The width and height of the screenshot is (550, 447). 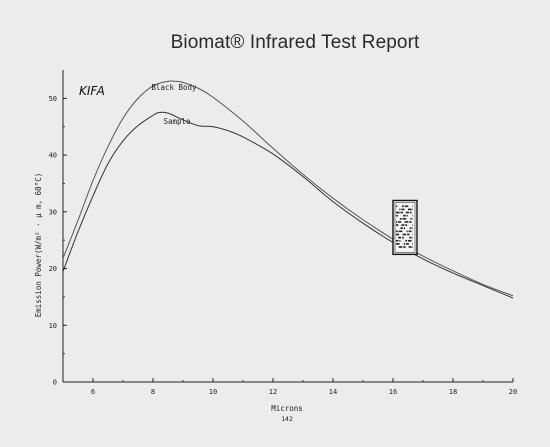 I want to click on x-tick-label: 6, so click(x=93, y=392).